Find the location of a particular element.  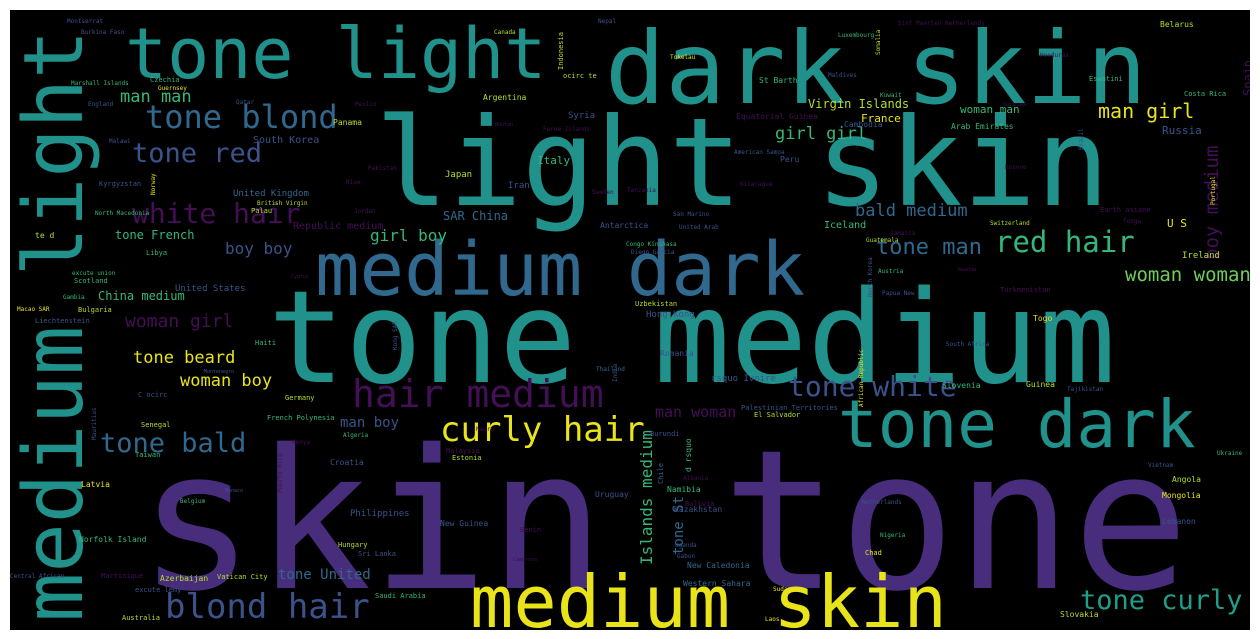

cloud-word: Maldives is located at coordinates (842, 75).